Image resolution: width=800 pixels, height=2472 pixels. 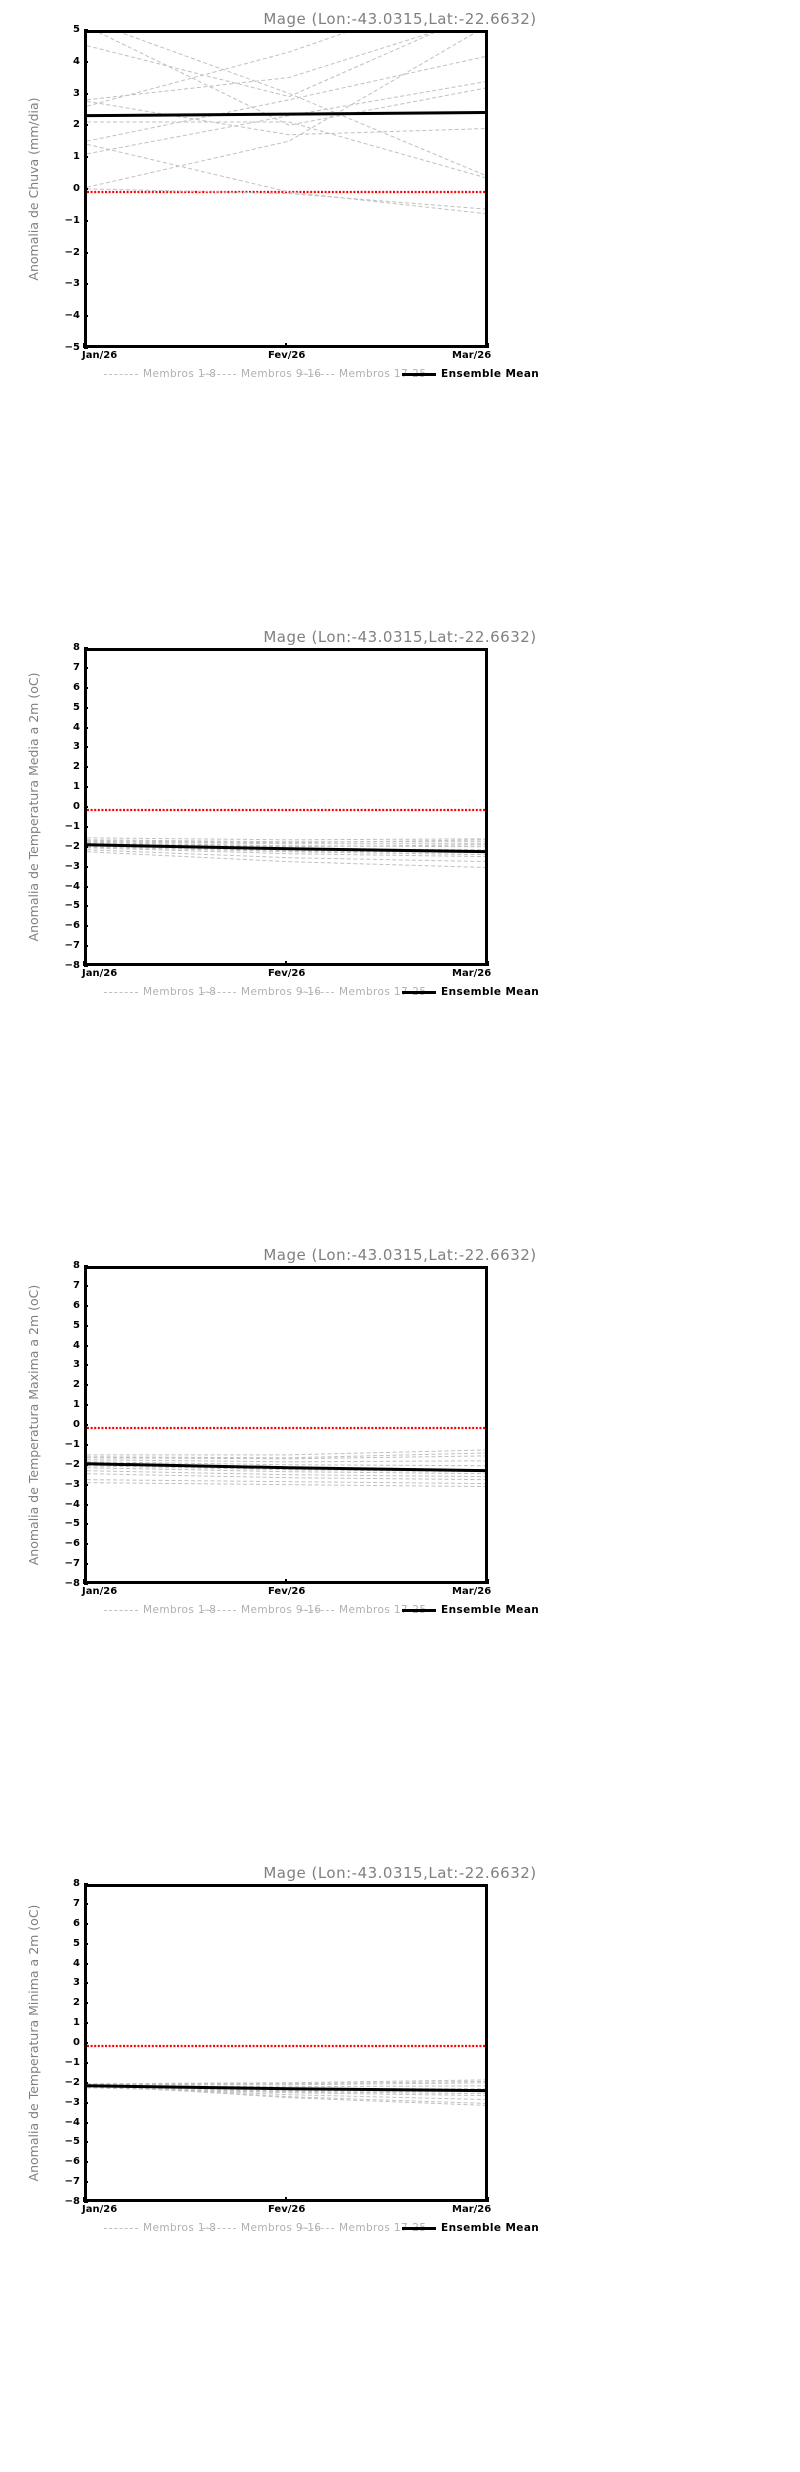 What do you see at coordinates (76, 1305) in the screenshot?
I see `y-tick-label: 6` at bounding box center [76, 1305].